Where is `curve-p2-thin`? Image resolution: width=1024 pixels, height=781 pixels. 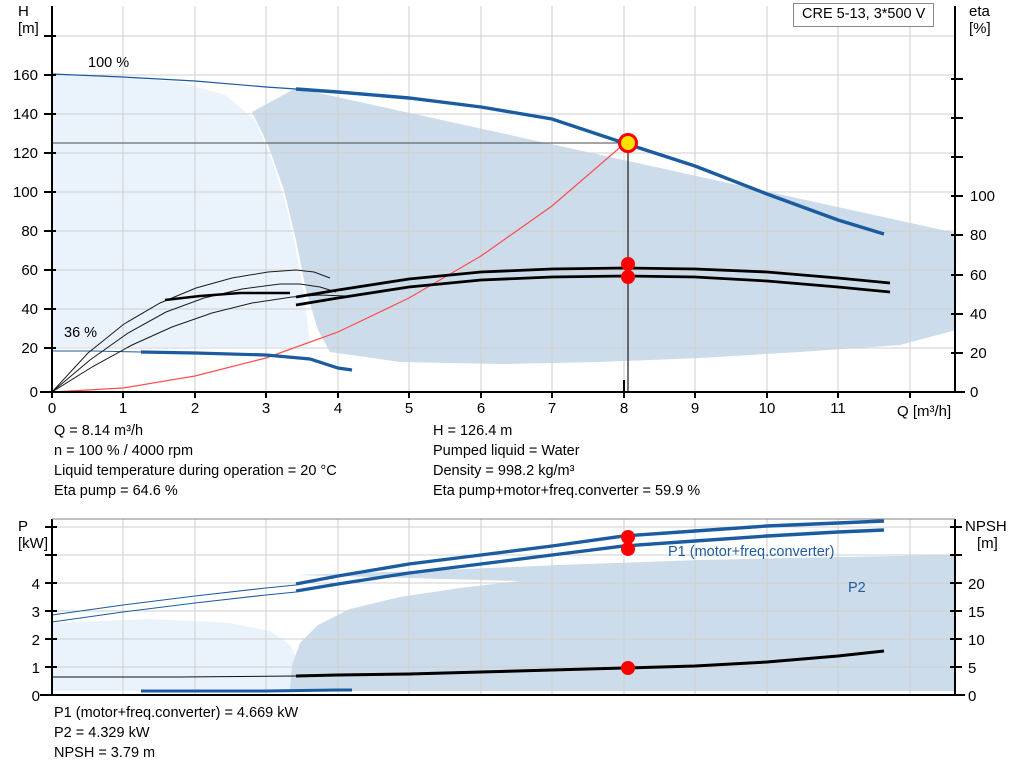
curve-p2-thin is located at coordinates (174, 607).